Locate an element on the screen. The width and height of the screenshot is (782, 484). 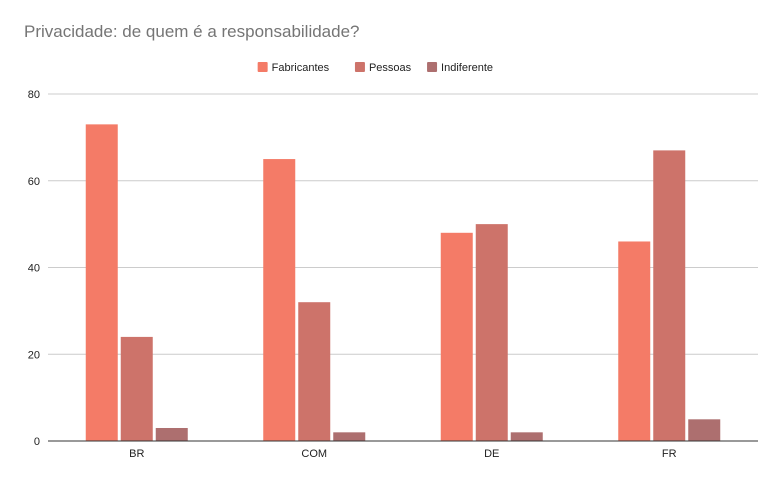
legend-label: Pessoas is located at coordinates (390, 68).